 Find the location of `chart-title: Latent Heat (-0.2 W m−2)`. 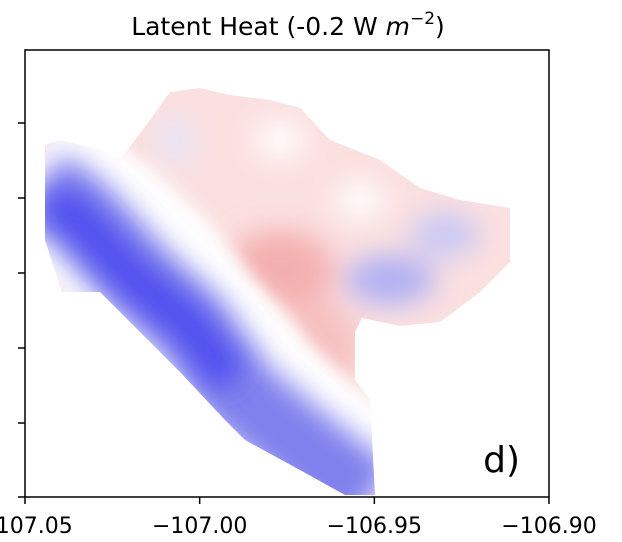

chart-title: Latent Heat (-0.2 W m−2) is located at coordinates (288, 25).